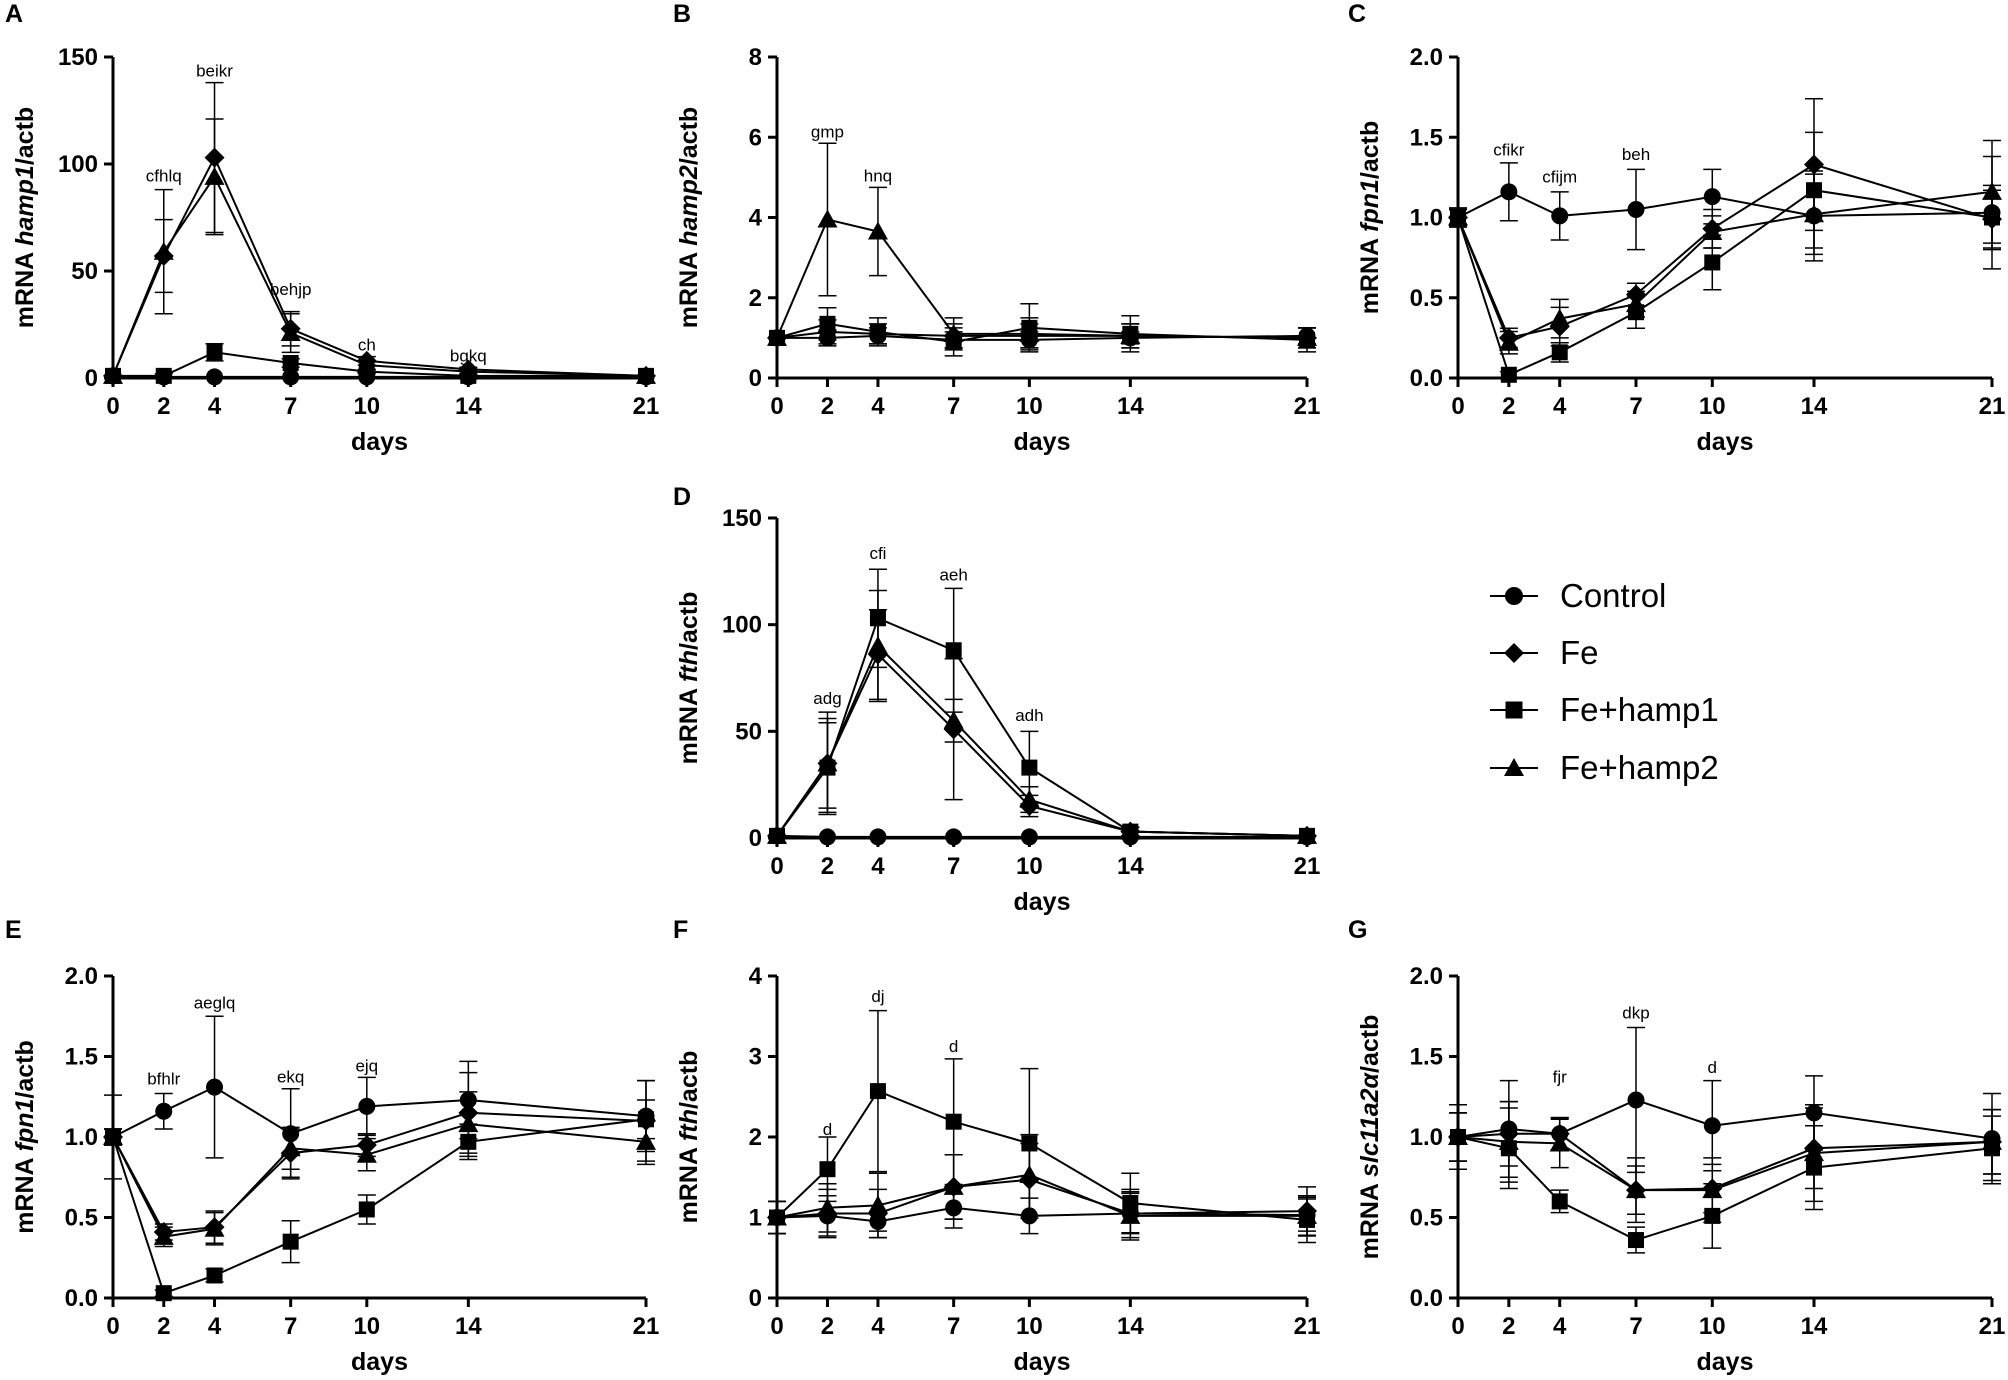  Describe the element at coordinates (379, 233) in the screenshot. I see `series-a-fe` at that location.